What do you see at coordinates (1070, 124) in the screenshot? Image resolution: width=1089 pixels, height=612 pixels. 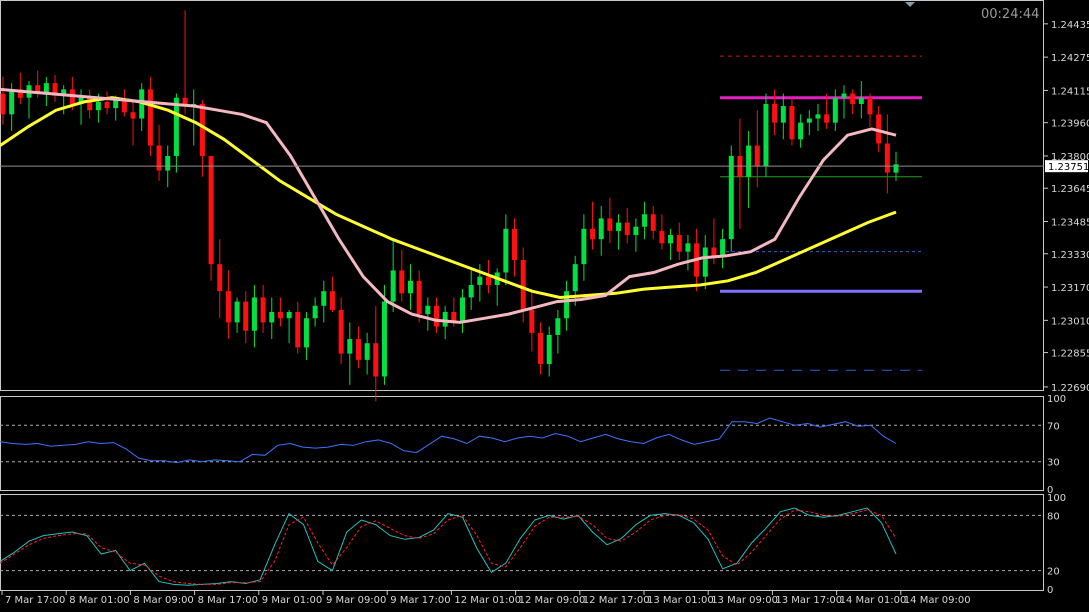 I see `price-tick-label: 1.23960` at bounding box center [1070, 124].